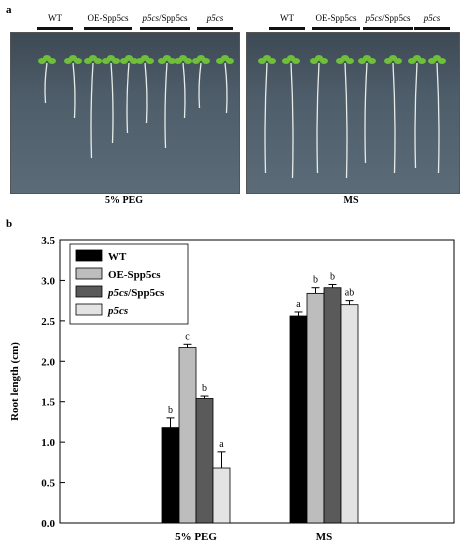 The image size is (467, 550). I want to click on seedling-photo-ms, so click(353, 113).